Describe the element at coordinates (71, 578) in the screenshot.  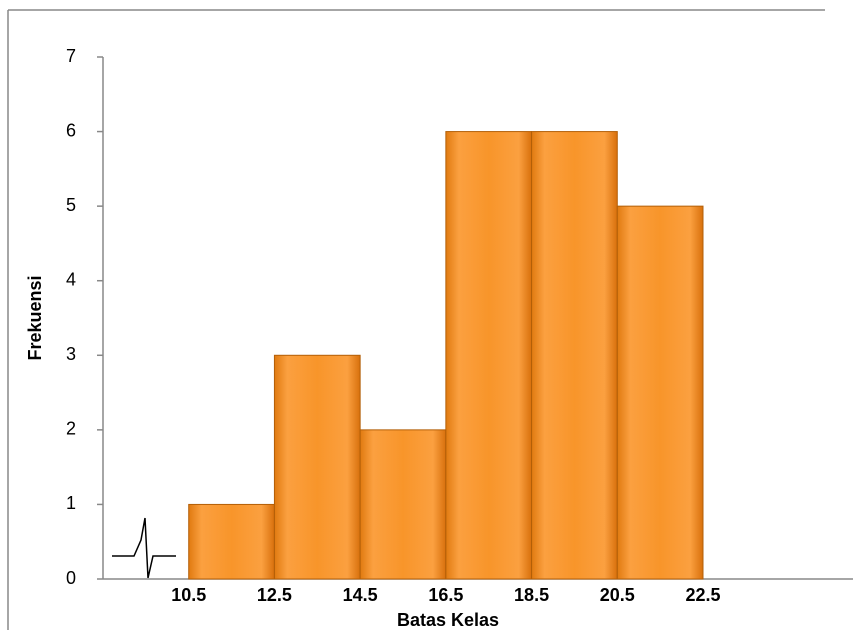
I see `y-tick-label: 0` at that location.